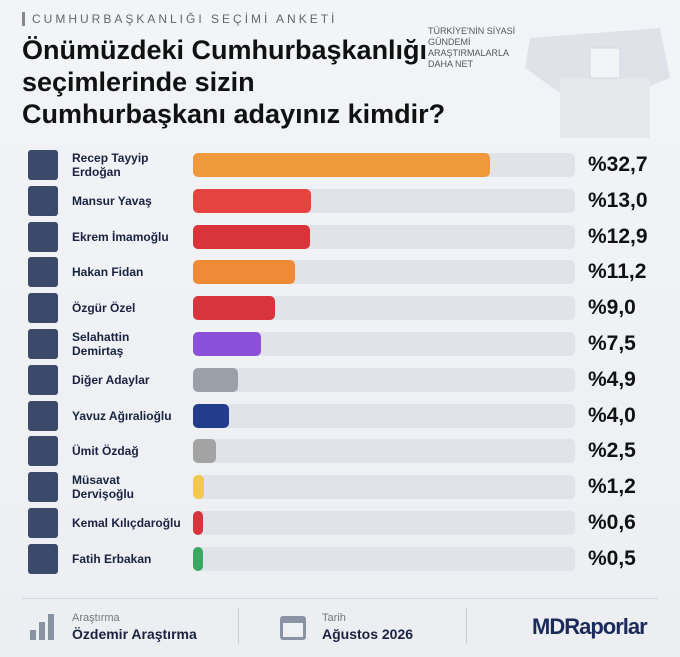  I want to click on value-label: %2,5, so click(612, 451).